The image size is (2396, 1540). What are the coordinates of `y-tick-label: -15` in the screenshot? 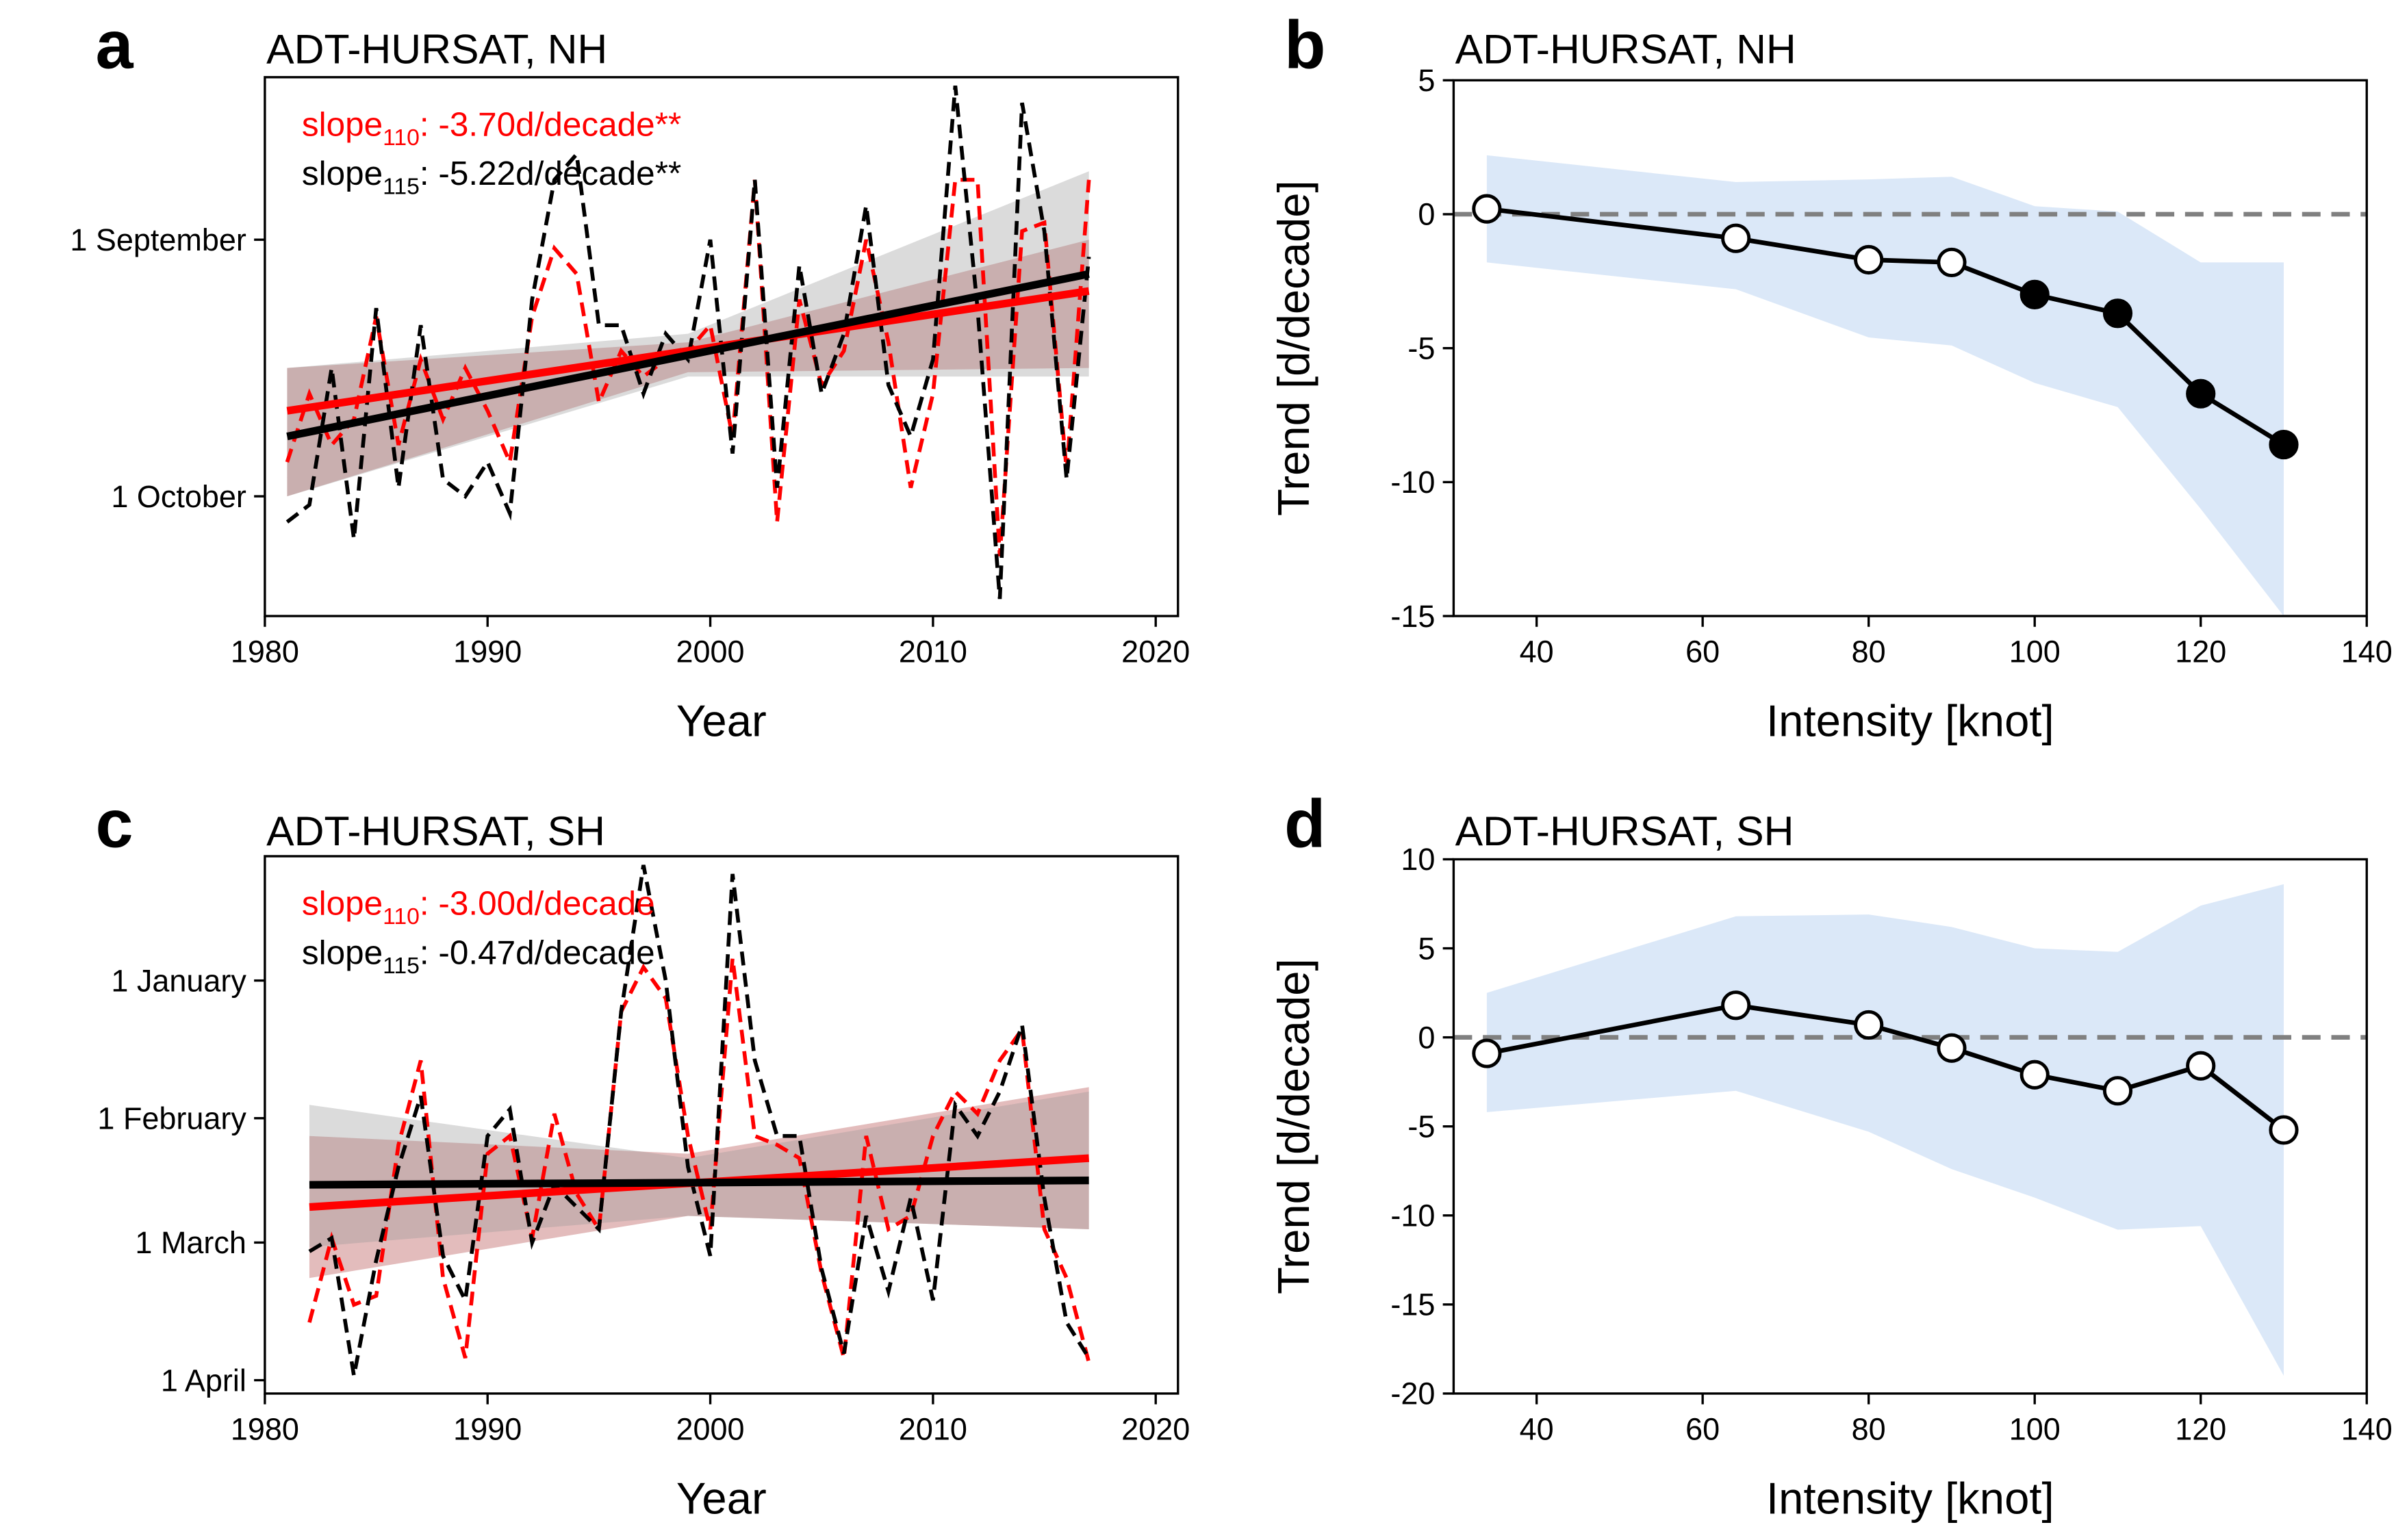 It's located at (1412, 616).